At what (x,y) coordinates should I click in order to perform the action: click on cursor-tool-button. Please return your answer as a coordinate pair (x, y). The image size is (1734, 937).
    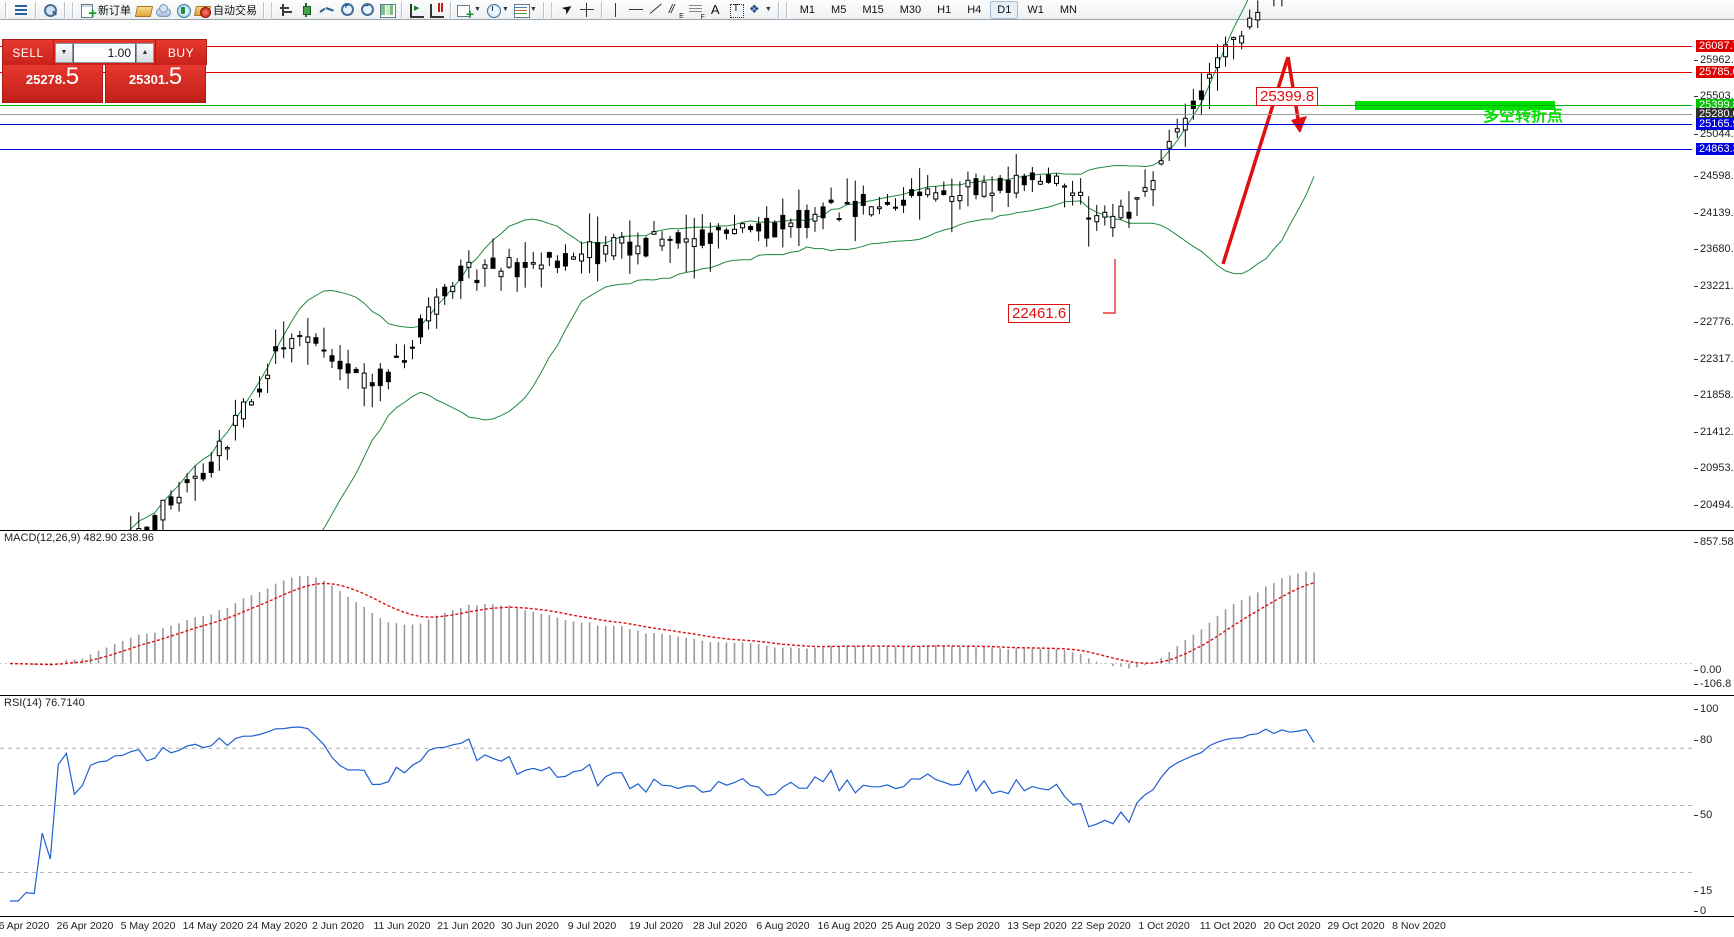
    Looking at the image, I should click on (567, 10).